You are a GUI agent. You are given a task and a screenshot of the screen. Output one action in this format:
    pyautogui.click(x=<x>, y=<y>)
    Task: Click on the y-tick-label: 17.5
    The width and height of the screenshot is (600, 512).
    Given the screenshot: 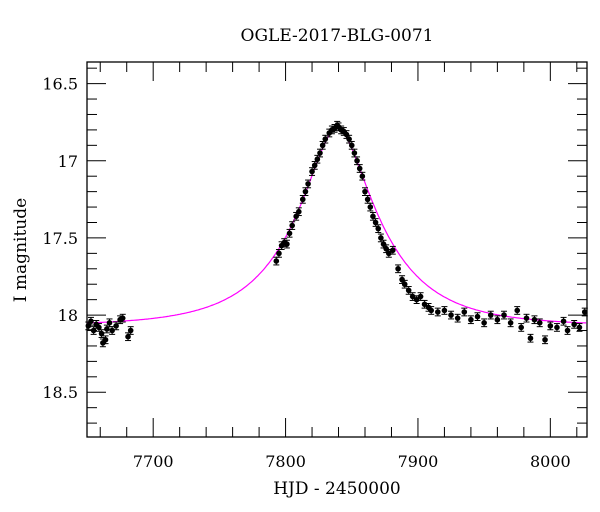 What is the action you would take?
    pyautogui.click(x=60, y=238)
    